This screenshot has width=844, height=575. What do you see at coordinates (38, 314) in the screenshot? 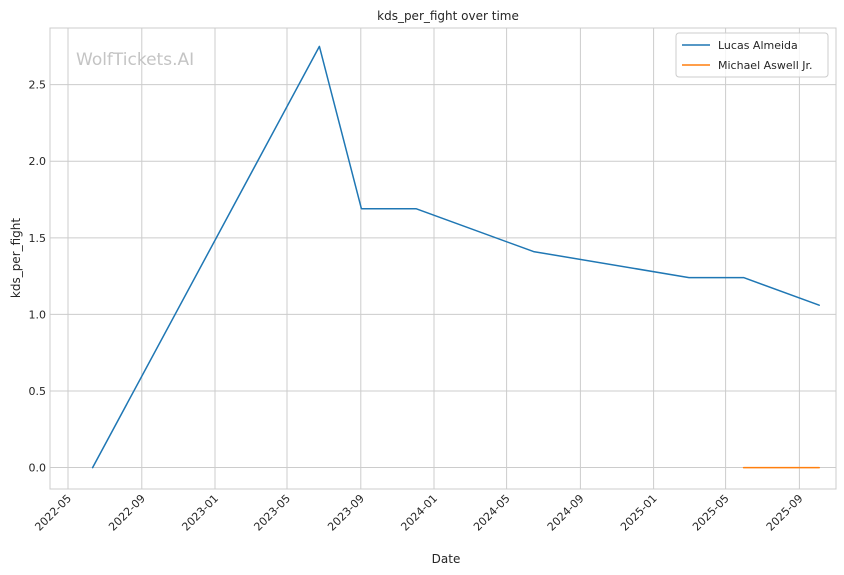
I see `y-tick-label: 1.0` at bounding box center [38, 314].